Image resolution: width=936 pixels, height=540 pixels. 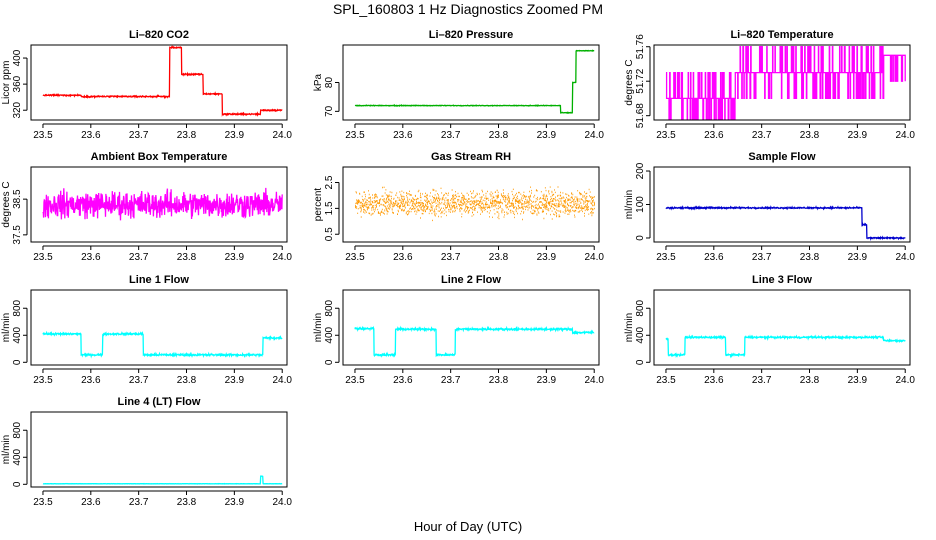 What do you see at coordinates (17, 235) in the screenshot?
I see `y-tick-label: 37.5` at bounding box center [17, 235].